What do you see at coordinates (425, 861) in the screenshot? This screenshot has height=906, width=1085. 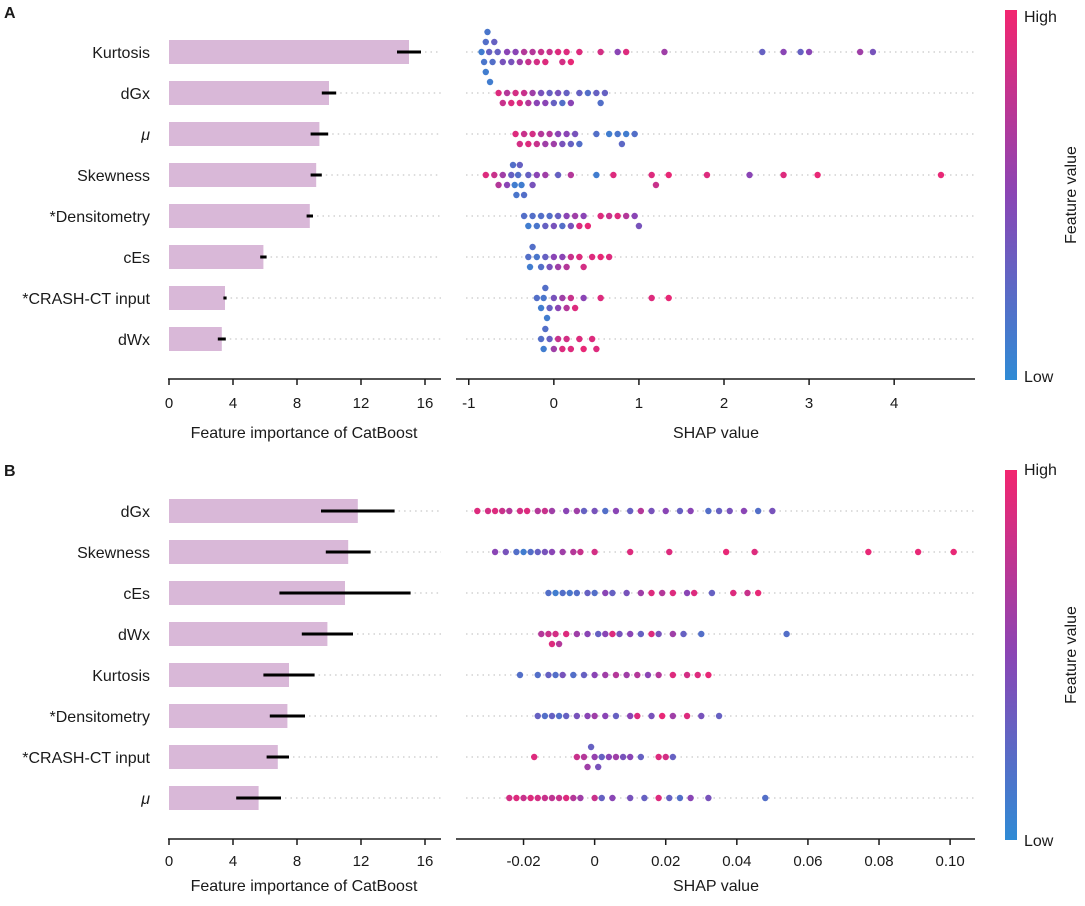 I see `importance-tick-label: 16` at bounding box center [425, 861].